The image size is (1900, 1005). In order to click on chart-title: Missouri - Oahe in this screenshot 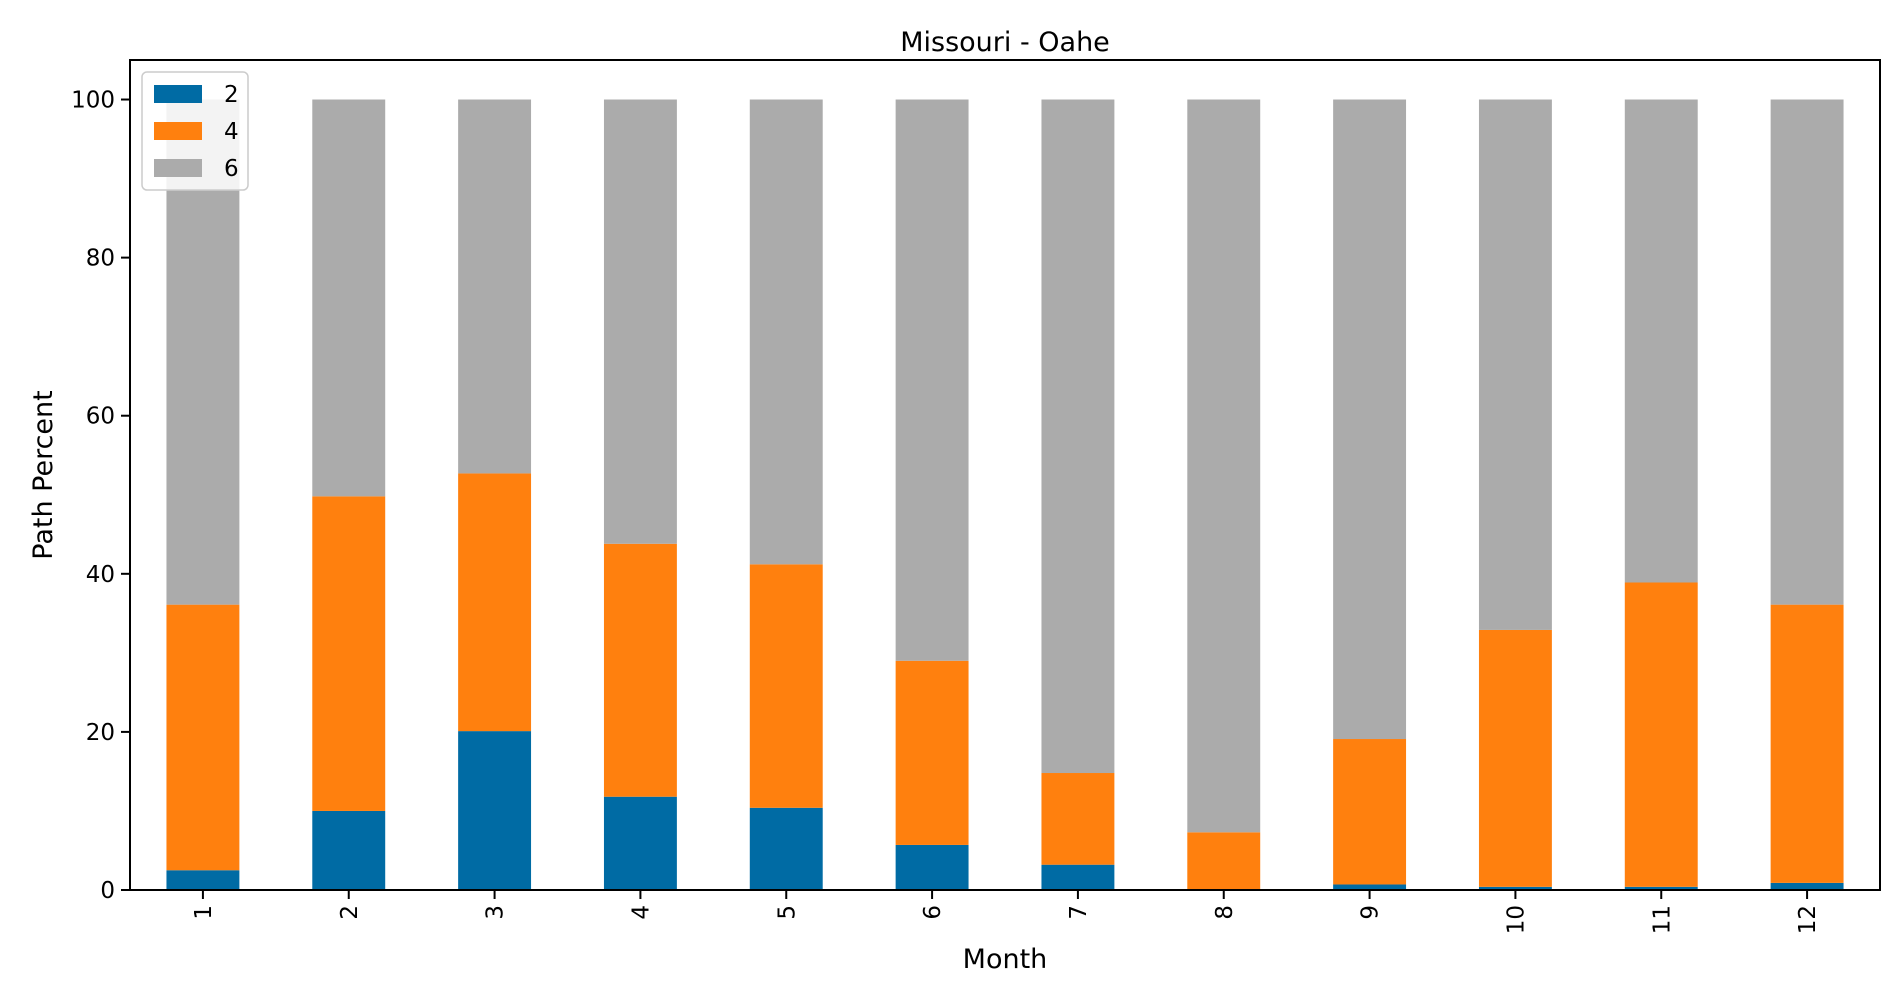, I will do `click(1005, 42)`.